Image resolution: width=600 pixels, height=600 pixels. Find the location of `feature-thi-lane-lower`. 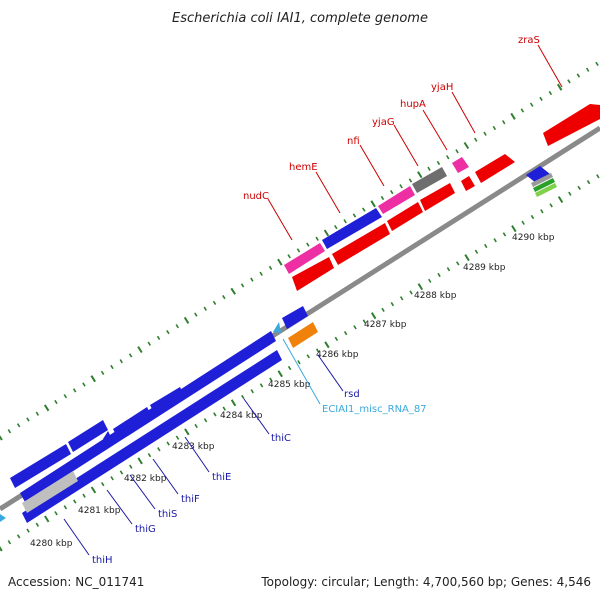

feature-thi-lane-lower is located at coordinates (152, 436).